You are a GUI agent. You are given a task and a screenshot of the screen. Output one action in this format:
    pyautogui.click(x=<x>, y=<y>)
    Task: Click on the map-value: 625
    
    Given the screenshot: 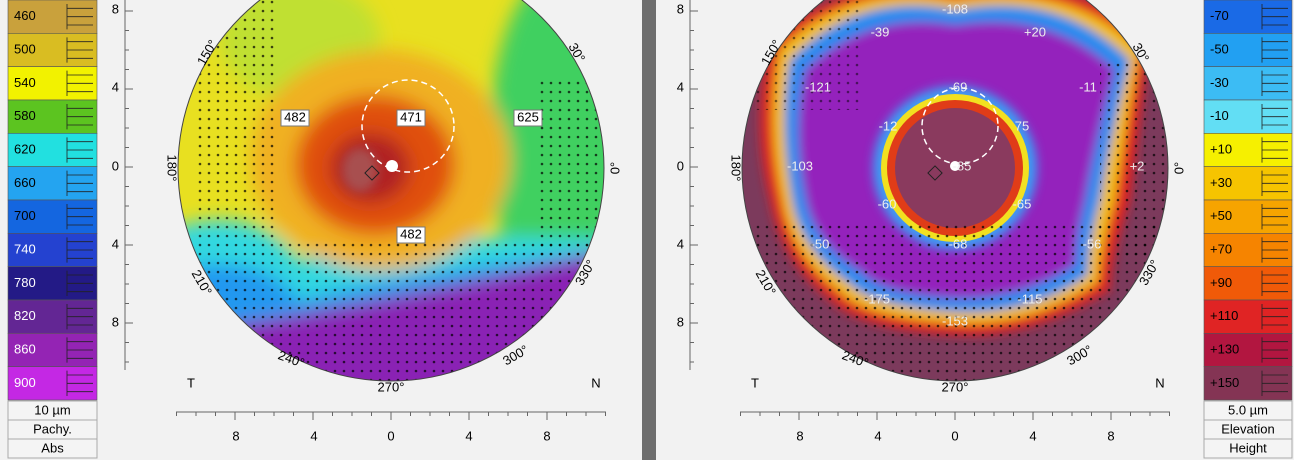 What is the action you would take?
    pyautogui.click(x=528, y=116)
    